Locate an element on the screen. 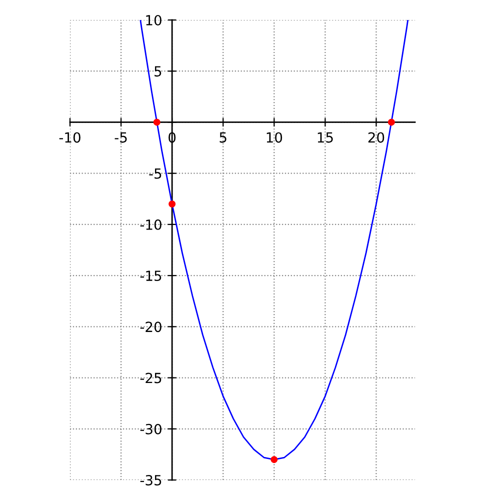 The image size is (500, 500). x-tick-label: 15 is located at coordinates (325, 137).